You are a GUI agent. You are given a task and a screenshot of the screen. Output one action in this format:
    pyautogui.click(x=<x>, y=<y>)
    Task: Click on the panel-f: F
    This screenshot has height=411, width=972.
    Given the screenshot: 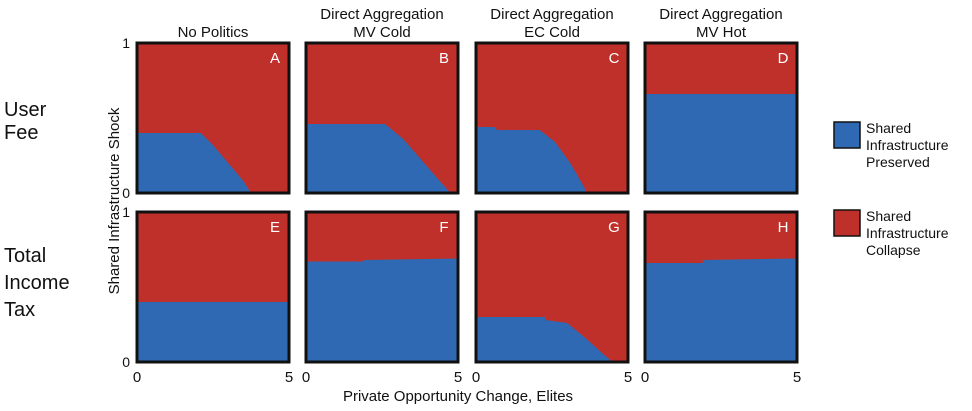 What is the action you would take?
    pyautogui.click(x=382, y=287)
    